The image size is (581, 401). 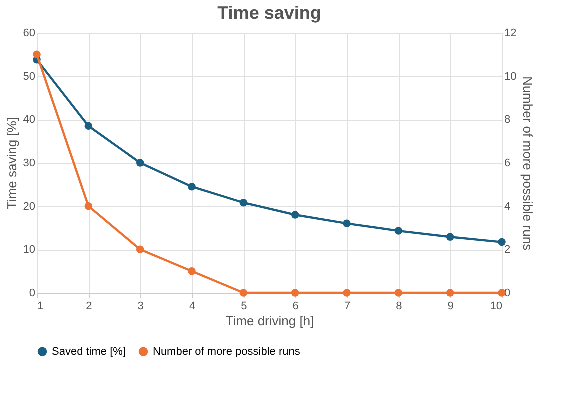 I want to click on y2-tick-label: 12, so click(x=510, y=34).